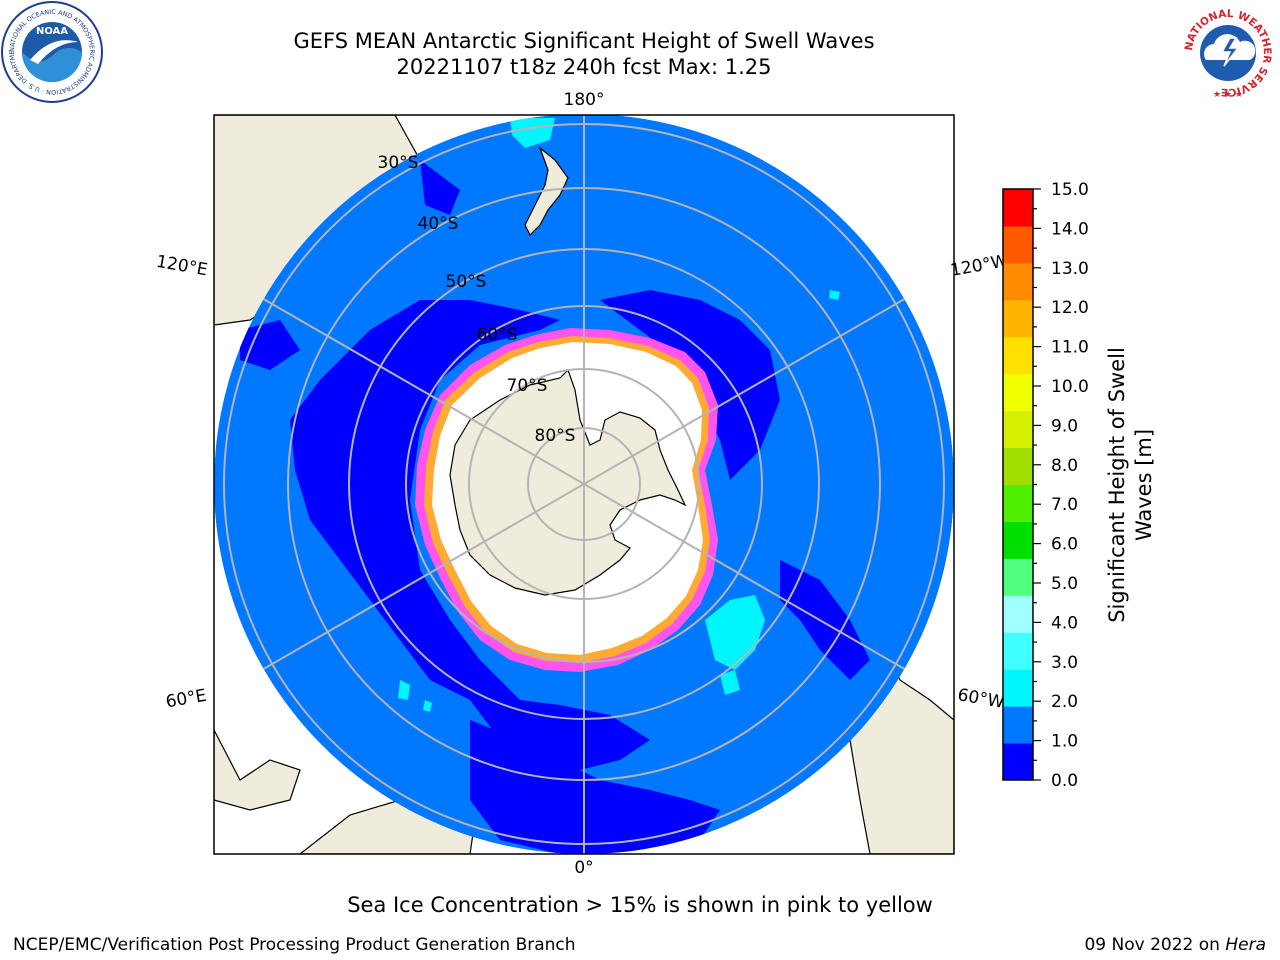 This screenshot has height=960, width=1280. What do you see at coordinates (438, 224) in the screenshot?
I see `lat-label-40s: 40°S` at bounding box center [438, 224].